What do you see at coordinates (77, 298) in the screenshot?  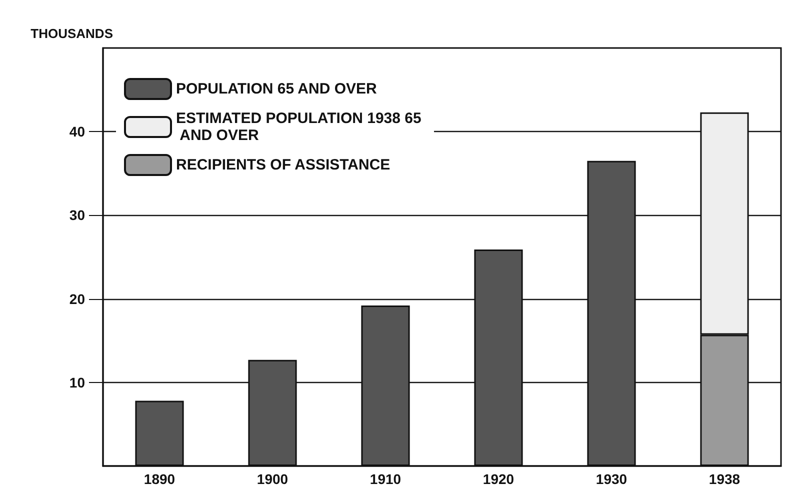 I see `y-tick-label: 20` at bounding box center [77, 298].